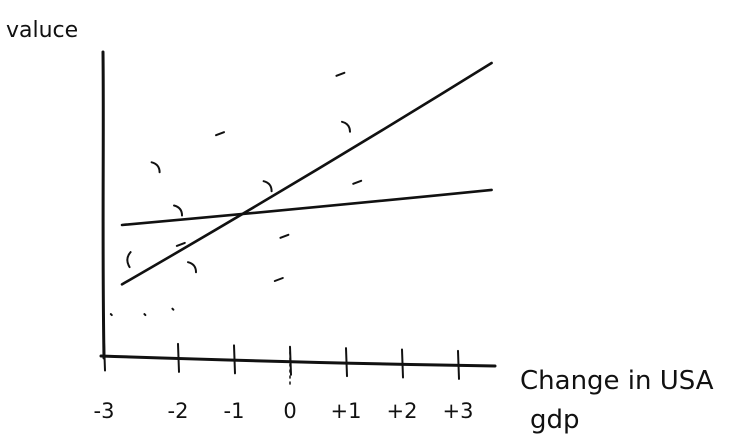 The height and width of the screenshot is (448, 756). I want to click on y-axis, so click(103, 205).